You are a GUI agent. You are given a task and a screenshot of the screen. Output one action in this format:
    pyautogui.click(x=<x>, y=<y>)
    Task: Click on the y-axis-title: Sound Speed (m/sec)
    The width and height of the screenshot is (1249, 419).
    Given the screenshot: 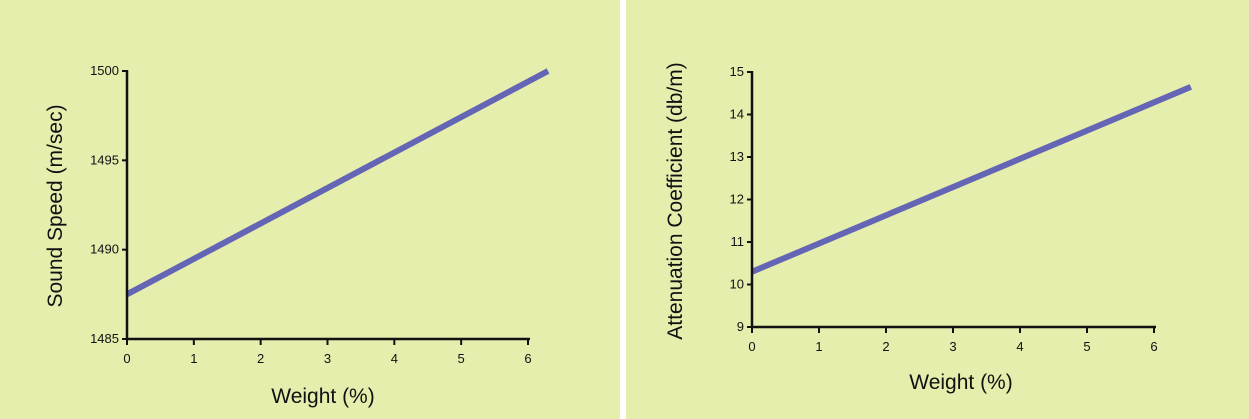 What is the action you would take?
    pyautogui.click(x=55, y=205)
    